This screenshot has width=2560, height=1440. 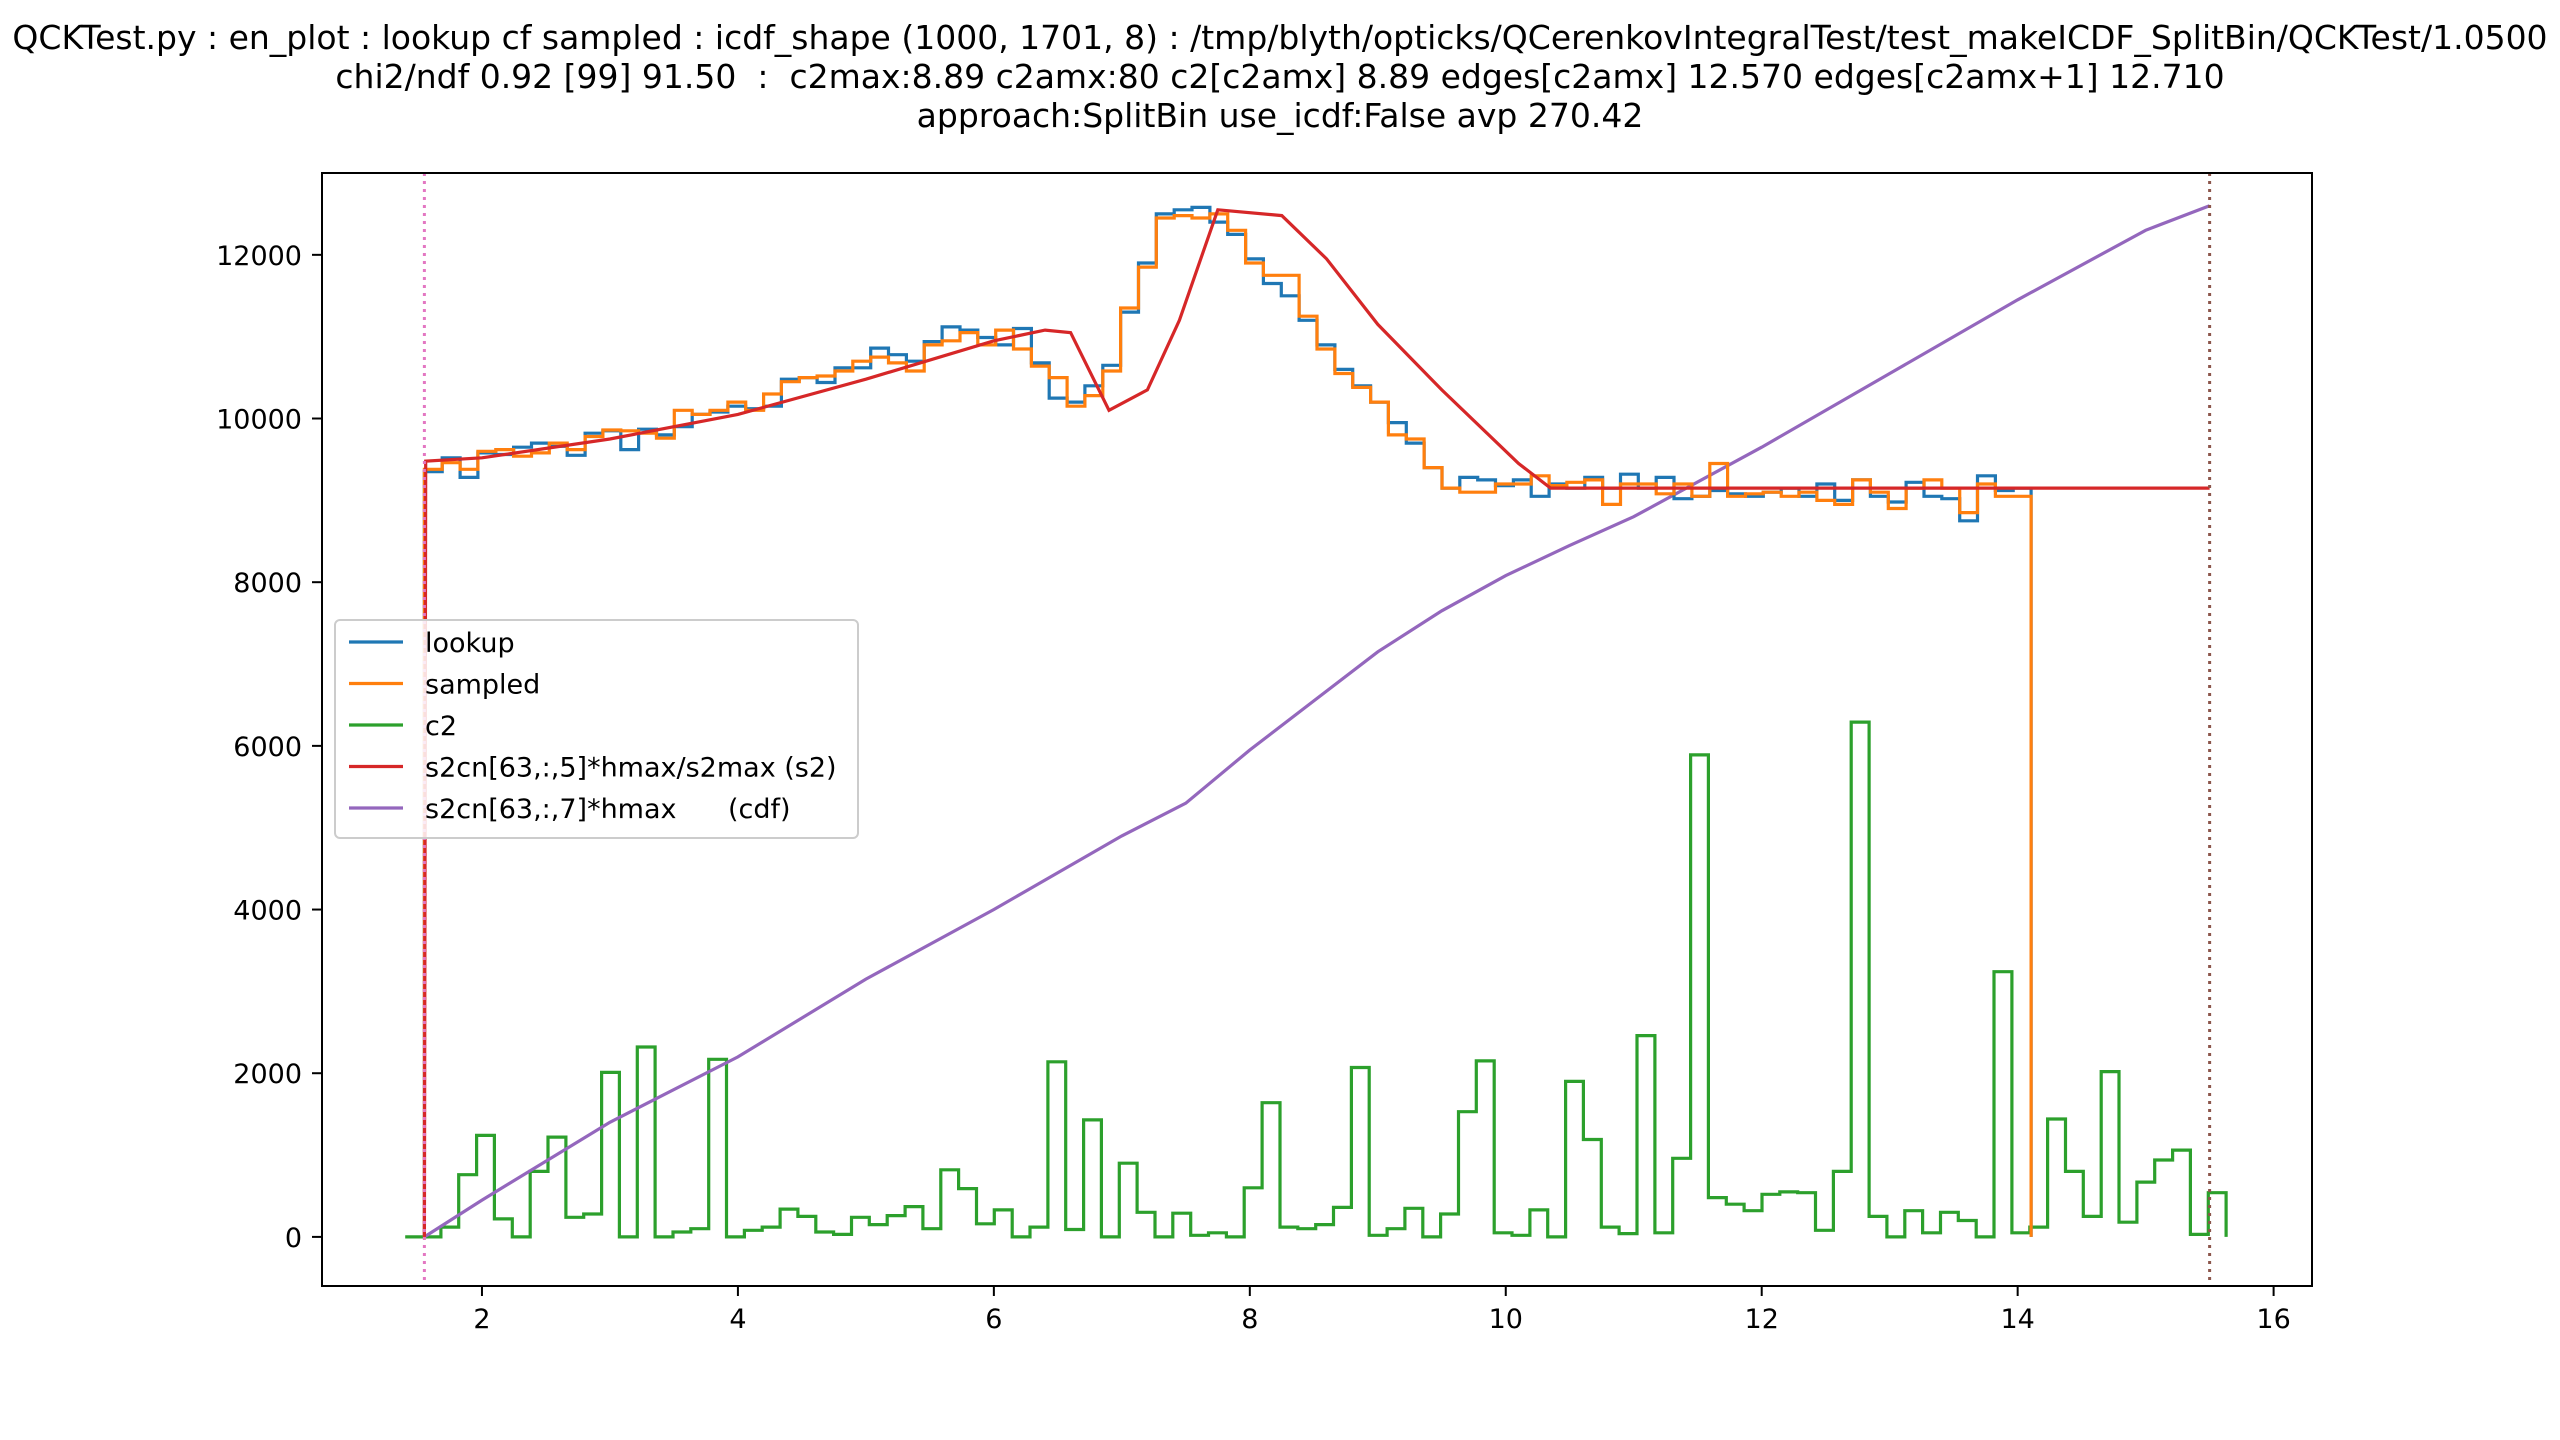 What do you see at coordinates (482, 685) in the screenshot?
I see `legend-label-sampled: sampled` at bounding box center [482, 685].